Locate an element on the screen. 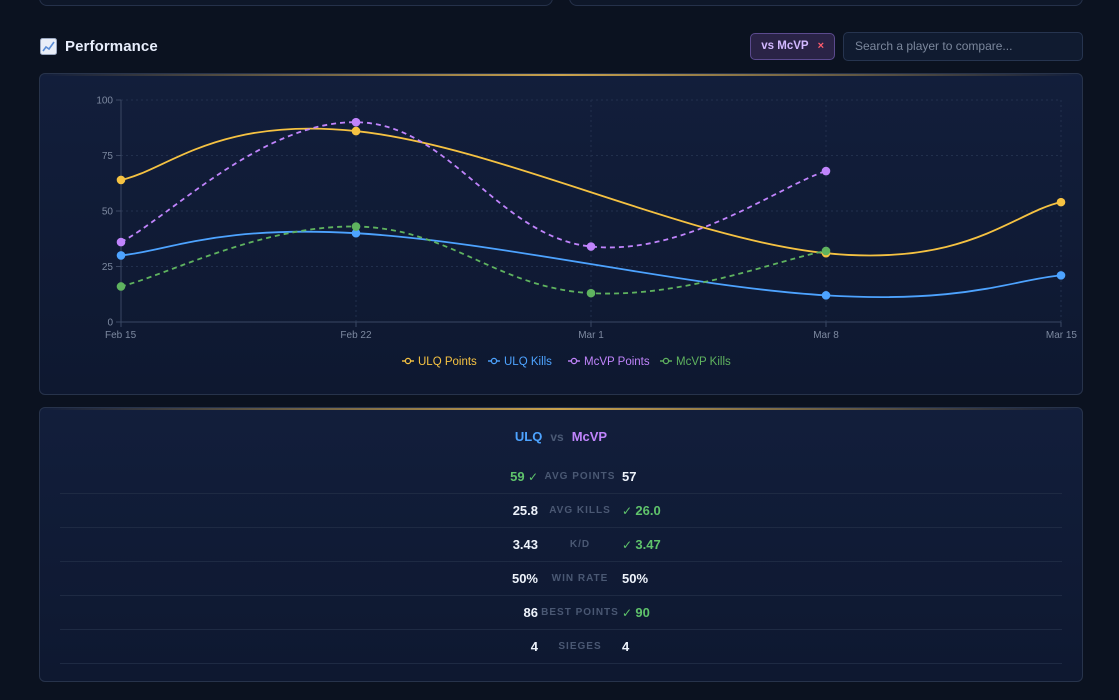 The height and width of the screenshot is (700, 1119). section-title-group: Performance is located at coordinates (99, 46).